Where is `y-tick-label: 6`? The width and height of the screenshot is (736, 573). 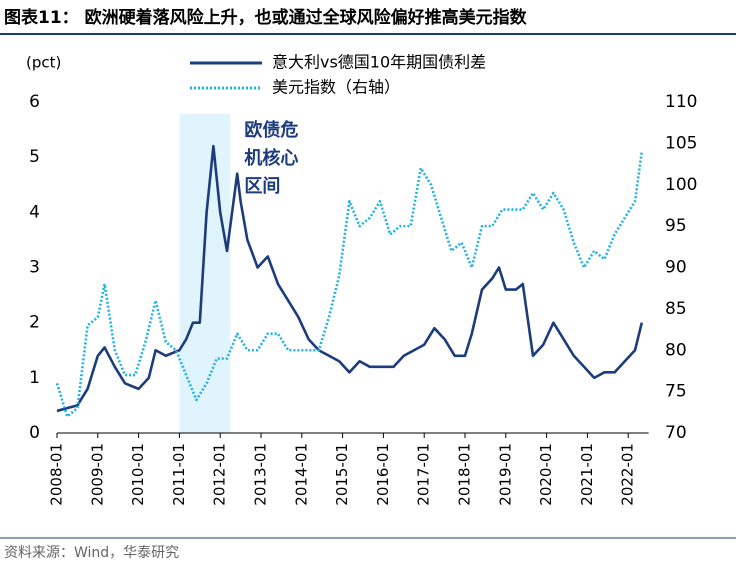 y-tick-label: 6 is located at coordinates (34, 102).